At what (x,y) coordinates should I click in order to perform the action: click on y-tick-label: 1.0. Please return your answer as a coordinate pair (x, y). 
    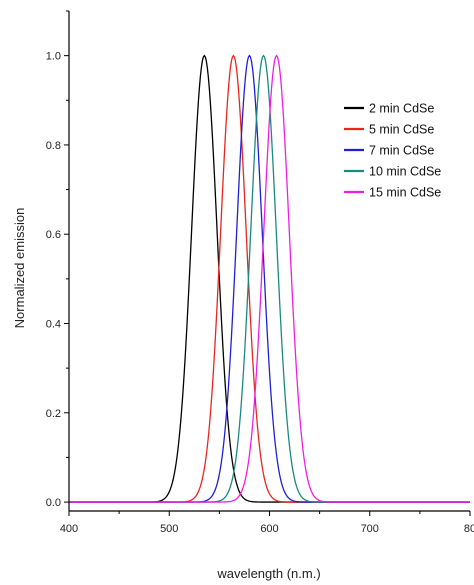
    Looking at the image, I should click on (53, 57).